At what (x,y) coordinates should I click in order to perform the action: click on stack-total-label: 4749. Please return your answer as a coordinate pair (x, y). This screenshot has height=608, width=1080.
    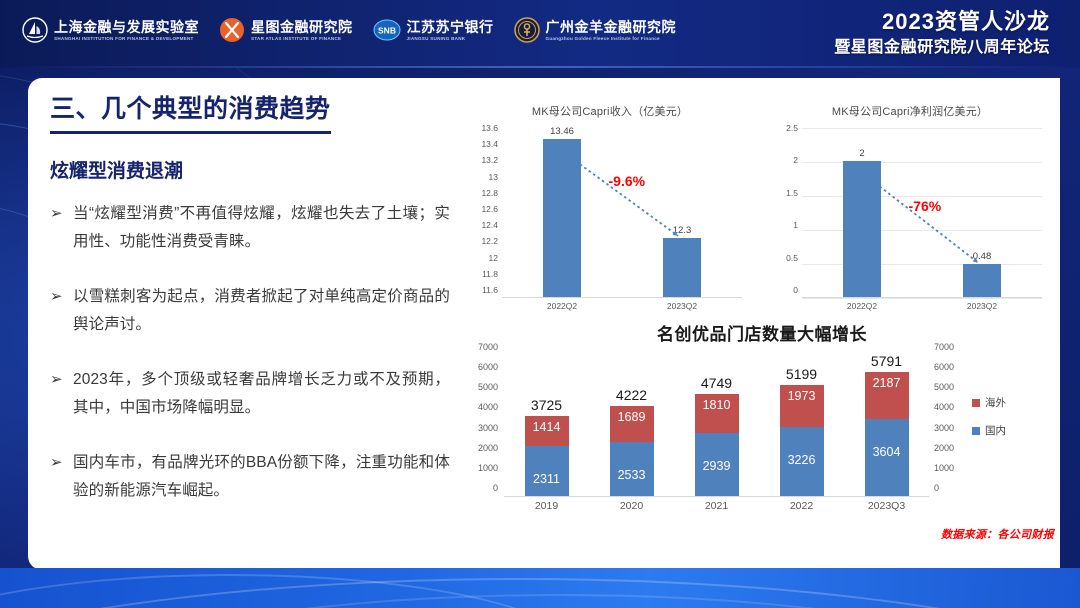
    Looking at the image, I should click on (716, 383).